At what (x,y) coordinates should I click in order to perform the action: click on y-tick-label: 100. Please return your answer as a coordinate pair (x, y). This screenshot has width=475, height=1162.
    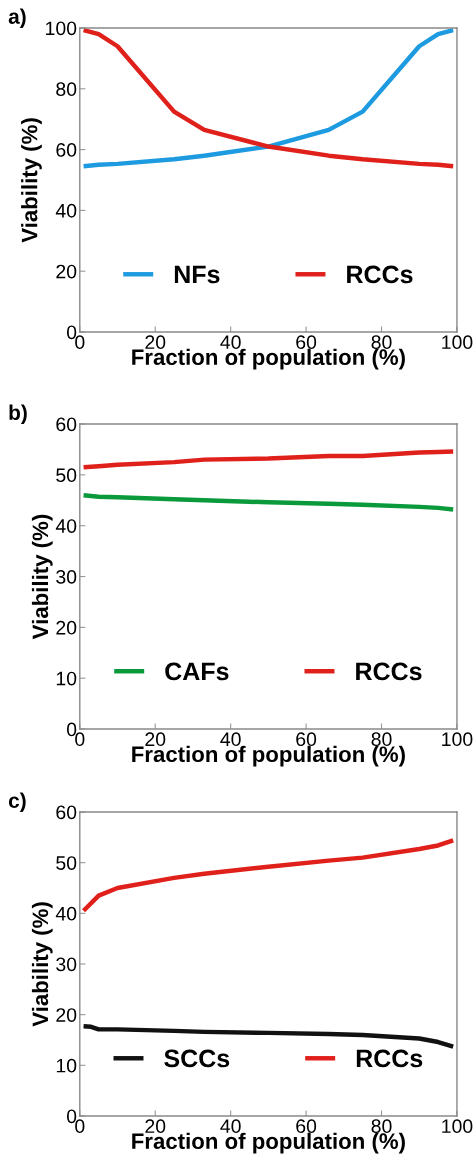
    Looking at the image, I should click on (61, 28).